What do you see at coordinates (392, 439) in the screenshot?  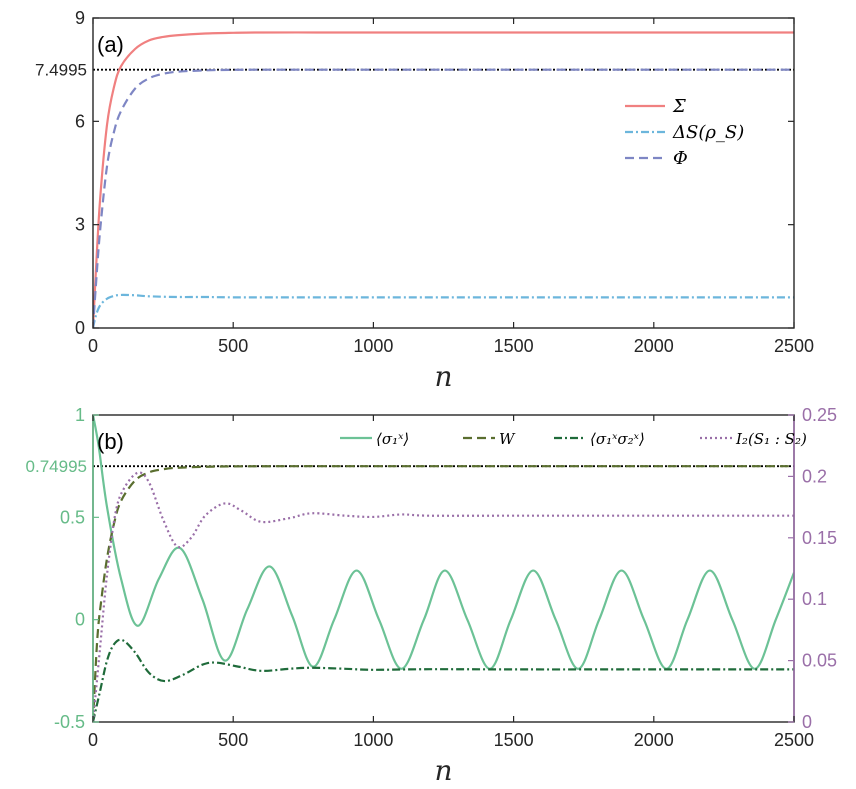 I see `legend-label-0: ⟨σ₁ˣ⟩` at bounding box center [392, 439].